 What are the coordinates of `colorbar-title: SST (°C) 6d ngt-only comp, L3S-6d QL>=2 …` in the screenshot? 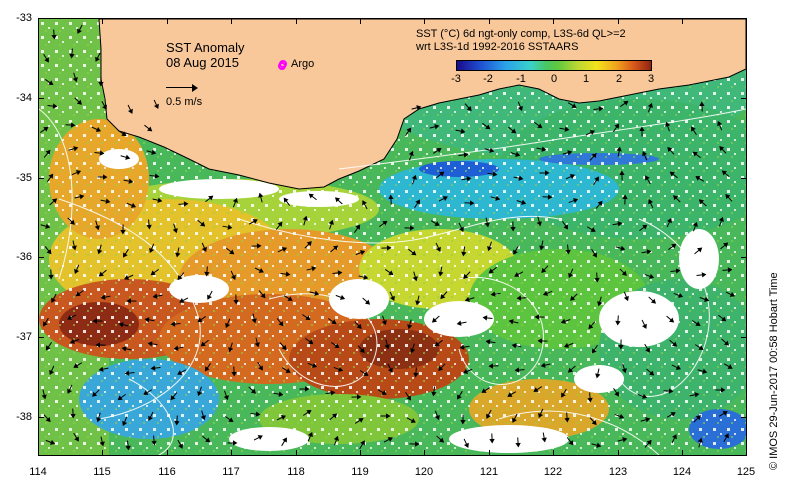 It's located at (521, 41).